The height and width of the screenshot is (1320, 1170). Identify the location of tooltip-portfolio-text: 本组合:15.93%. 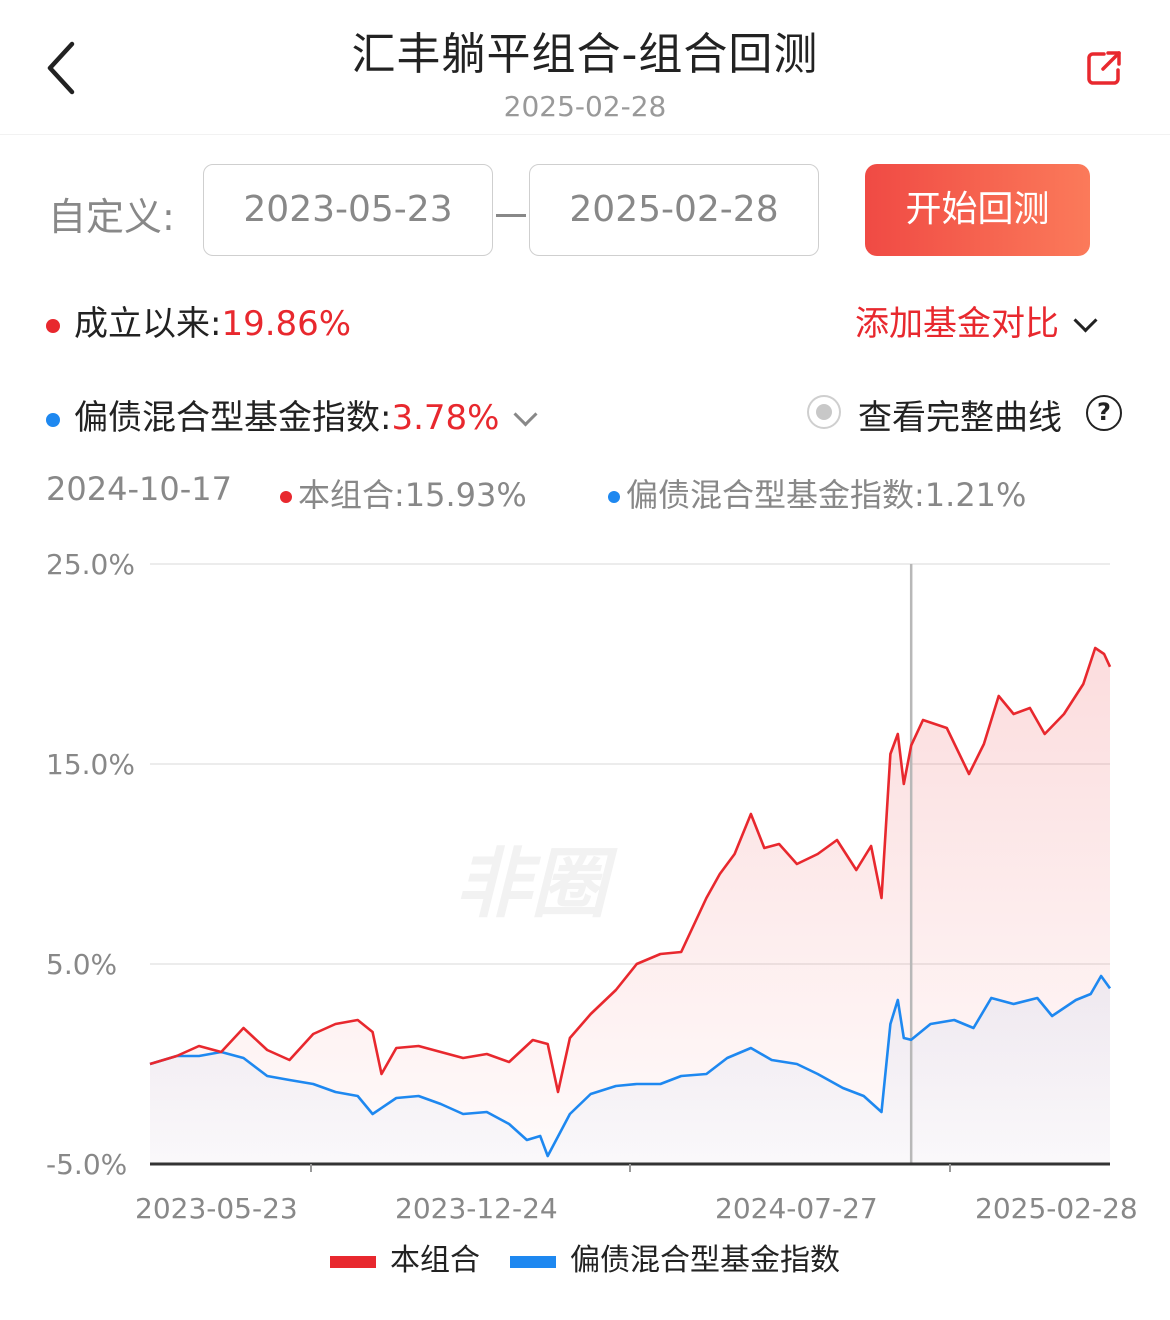
(412, 495).